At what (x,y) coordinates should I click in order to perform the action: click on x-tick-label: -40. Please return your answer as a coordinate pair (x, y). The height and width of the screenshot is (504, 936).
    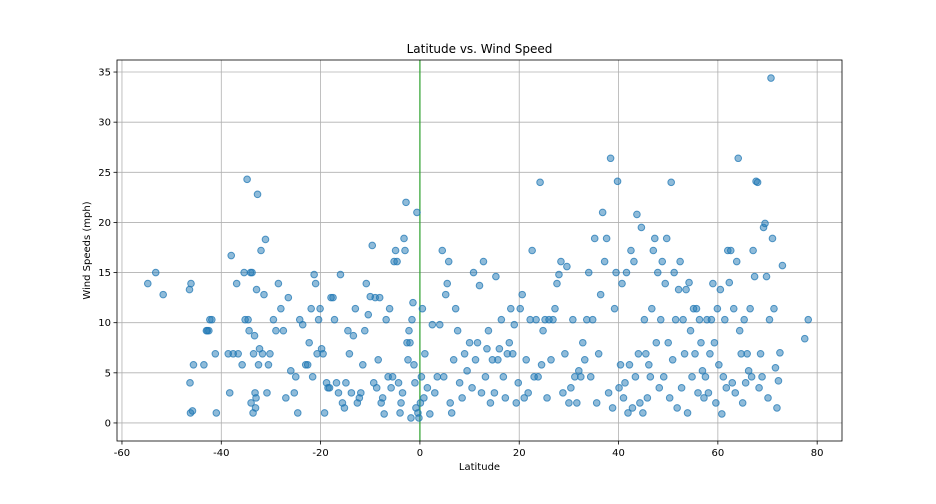
    Looking at the image, I should click on (221, 453).